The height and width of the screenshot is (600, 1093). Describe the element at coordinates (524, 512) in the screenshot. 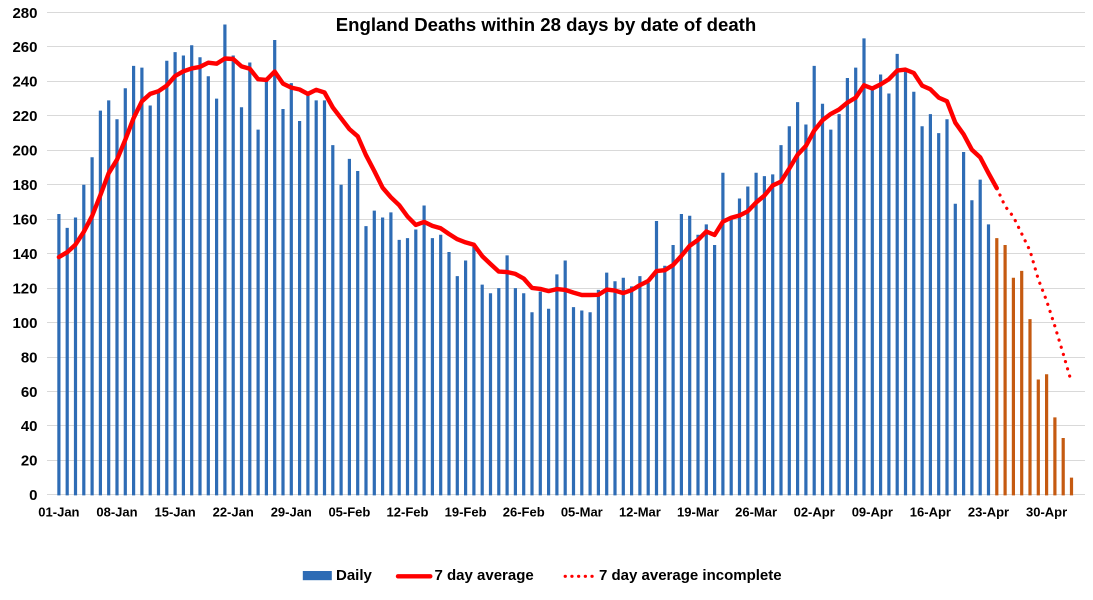

I see `svg-text: 26-Feb` at that location.